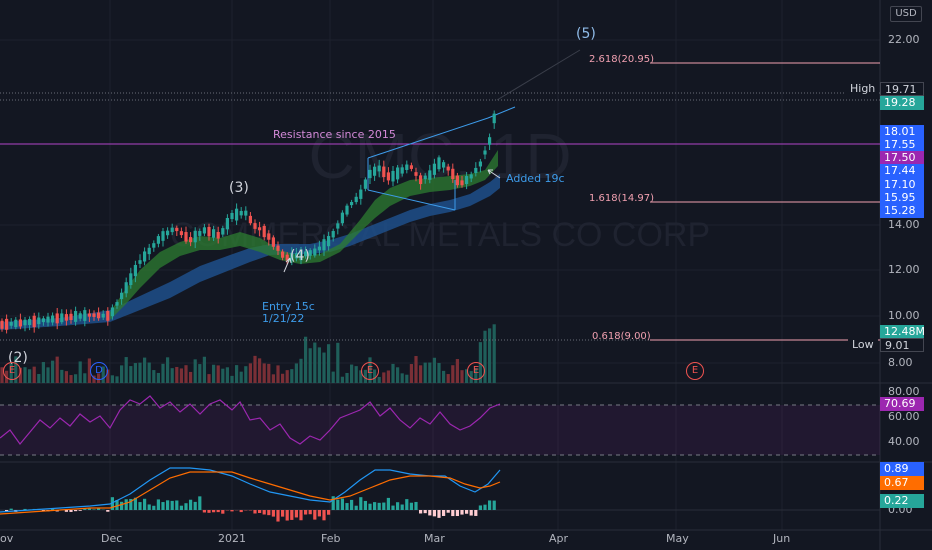 This screenshot has height=550, width=932. What do you see at coordinates (677, 538) in the screenshot?
I see `x-axis-label: May` at bounding box center [677, 538].